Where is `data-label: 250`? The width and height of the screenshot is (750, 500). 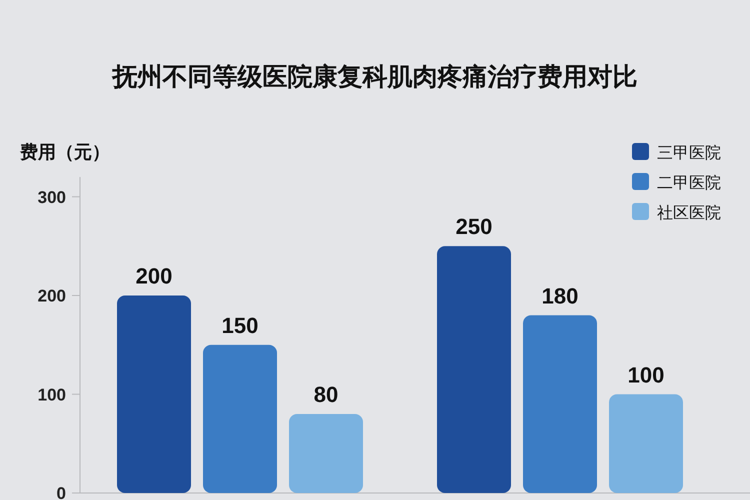 data-label: 250 is located at coordinates (474, 227).